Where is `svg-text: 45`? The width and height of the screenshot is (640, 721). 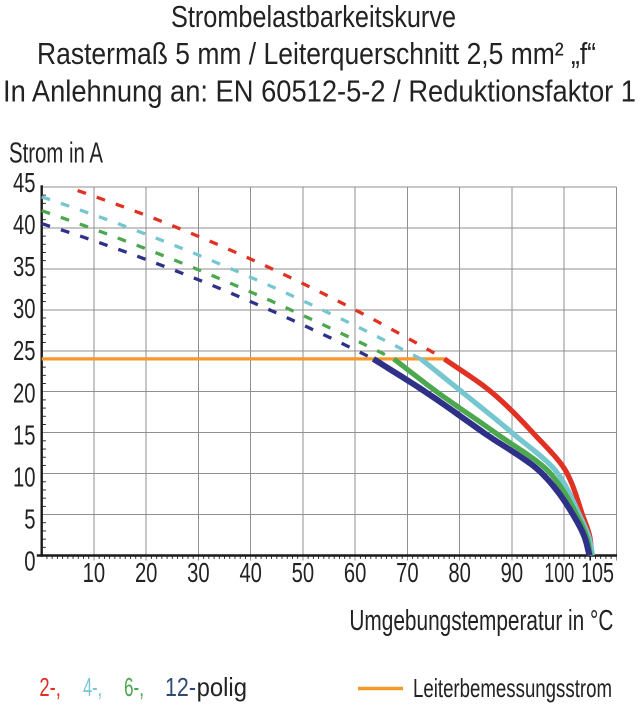 svg-text: 45 is located at coordinates (24, 182).